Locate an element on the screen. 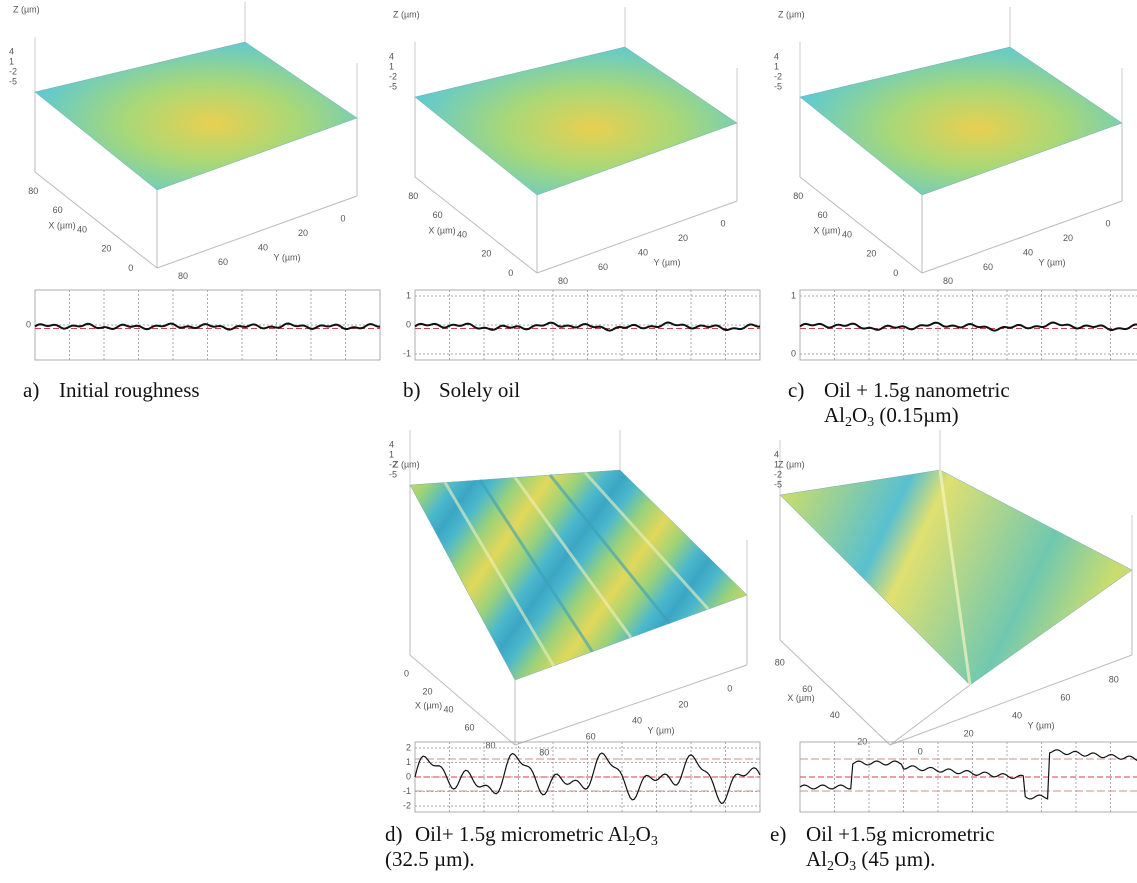 The image size is (1137, 883). profile-plot: 0 is located at coordinates (203, 325).